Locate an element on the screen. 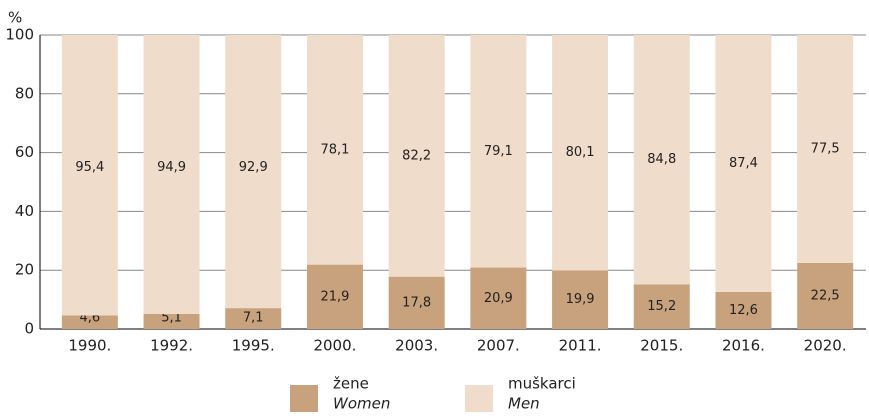 The width and height of the screenshot is (869, 418). value-label: 78,1 is located at coordinates (334, 149).